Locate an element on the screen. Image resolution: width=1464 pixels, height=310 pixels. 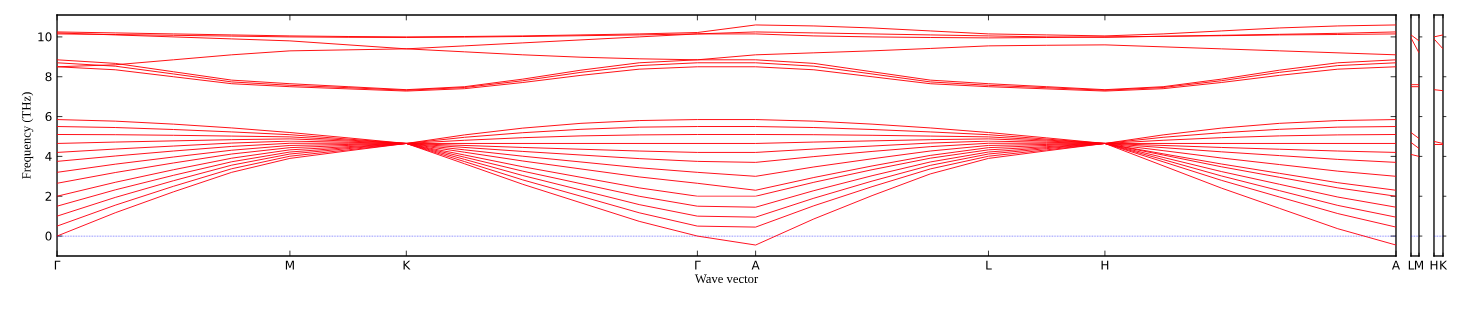
y-tick-label: 6 is located at coordinates (48, 117).